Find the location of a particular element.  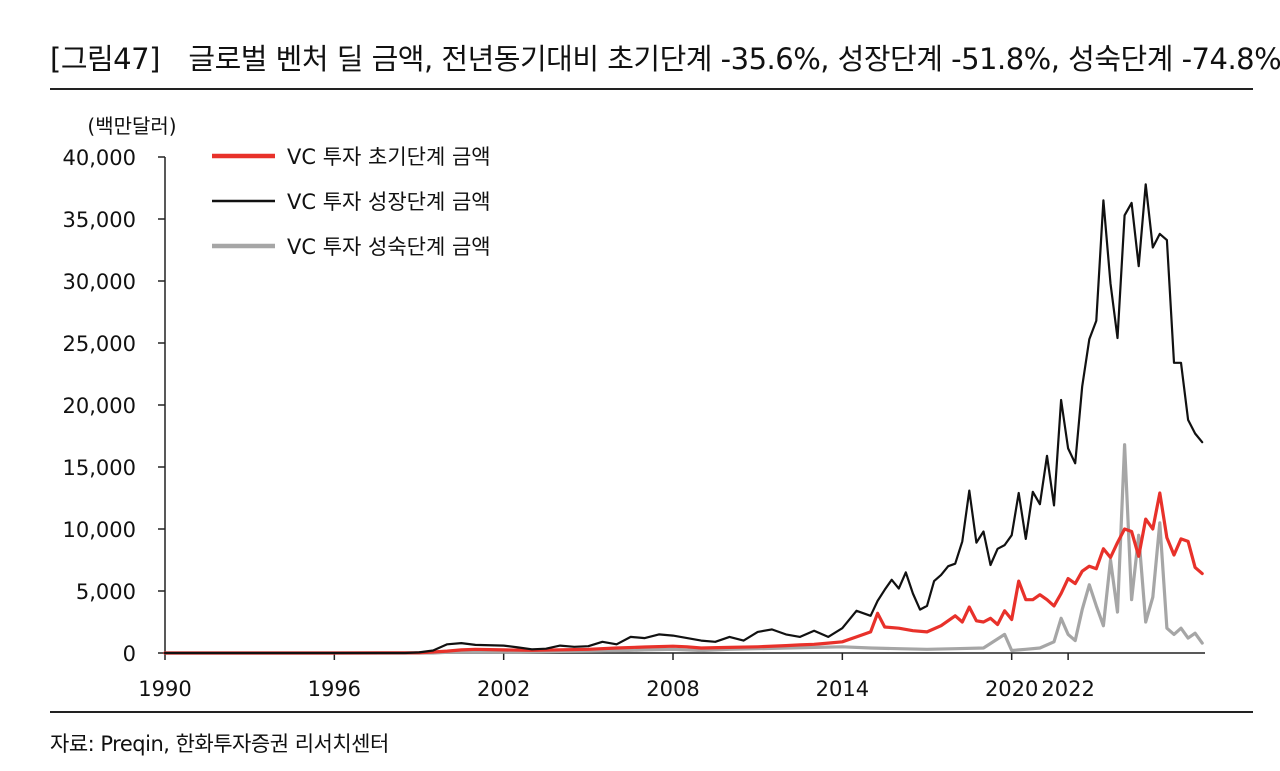

y-tick-label: 5,000 is located at coordinates (106, 592).